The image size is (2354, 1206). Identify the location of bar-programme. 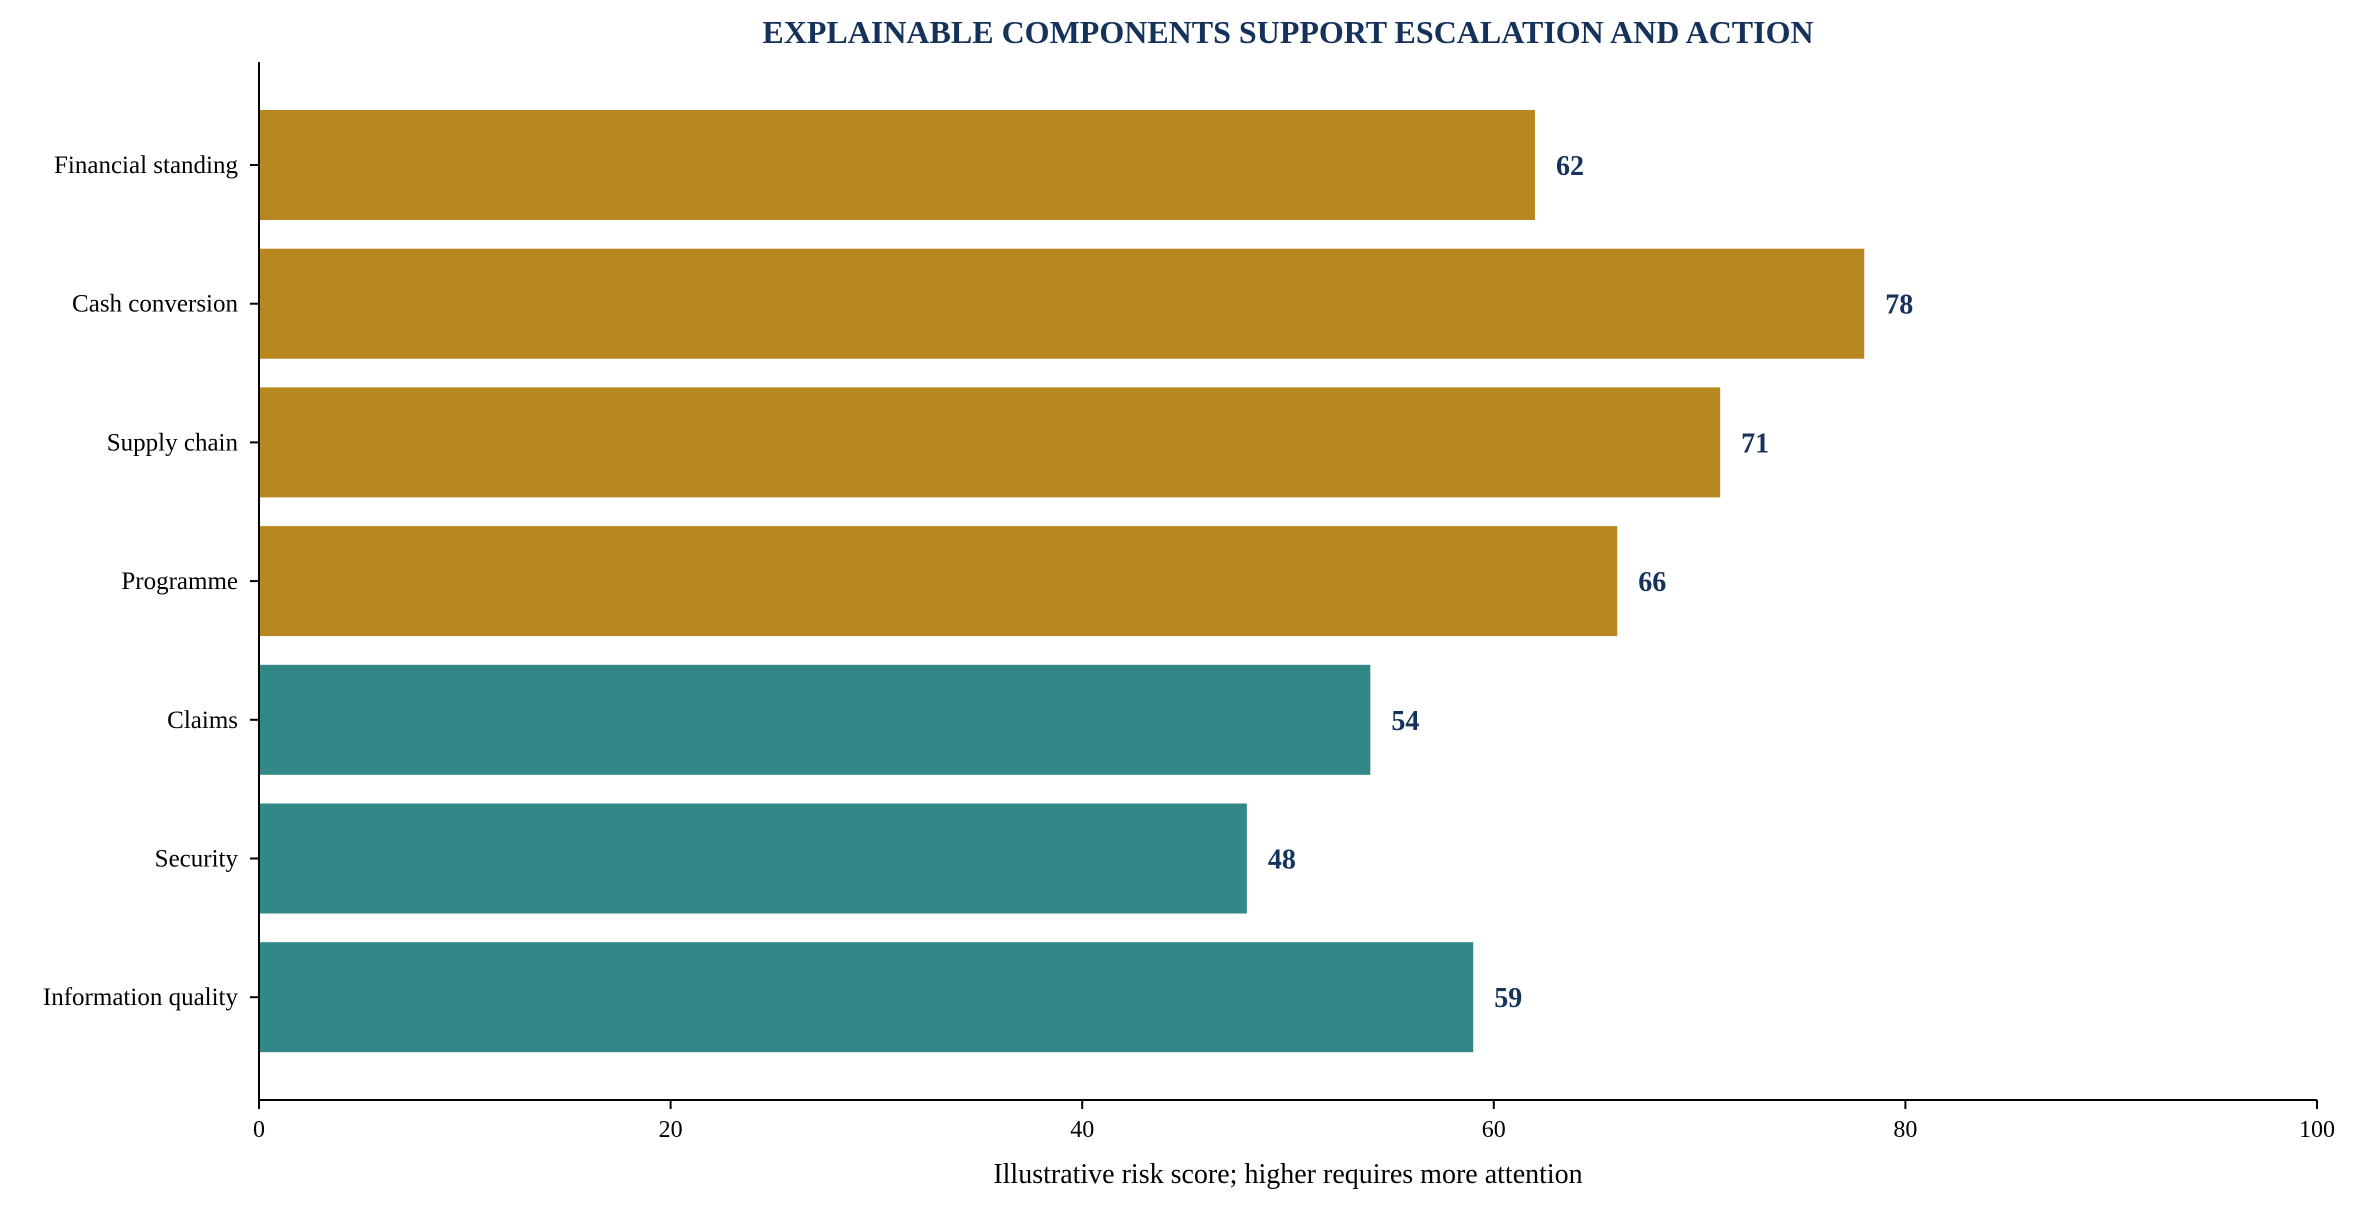
(938, 581).